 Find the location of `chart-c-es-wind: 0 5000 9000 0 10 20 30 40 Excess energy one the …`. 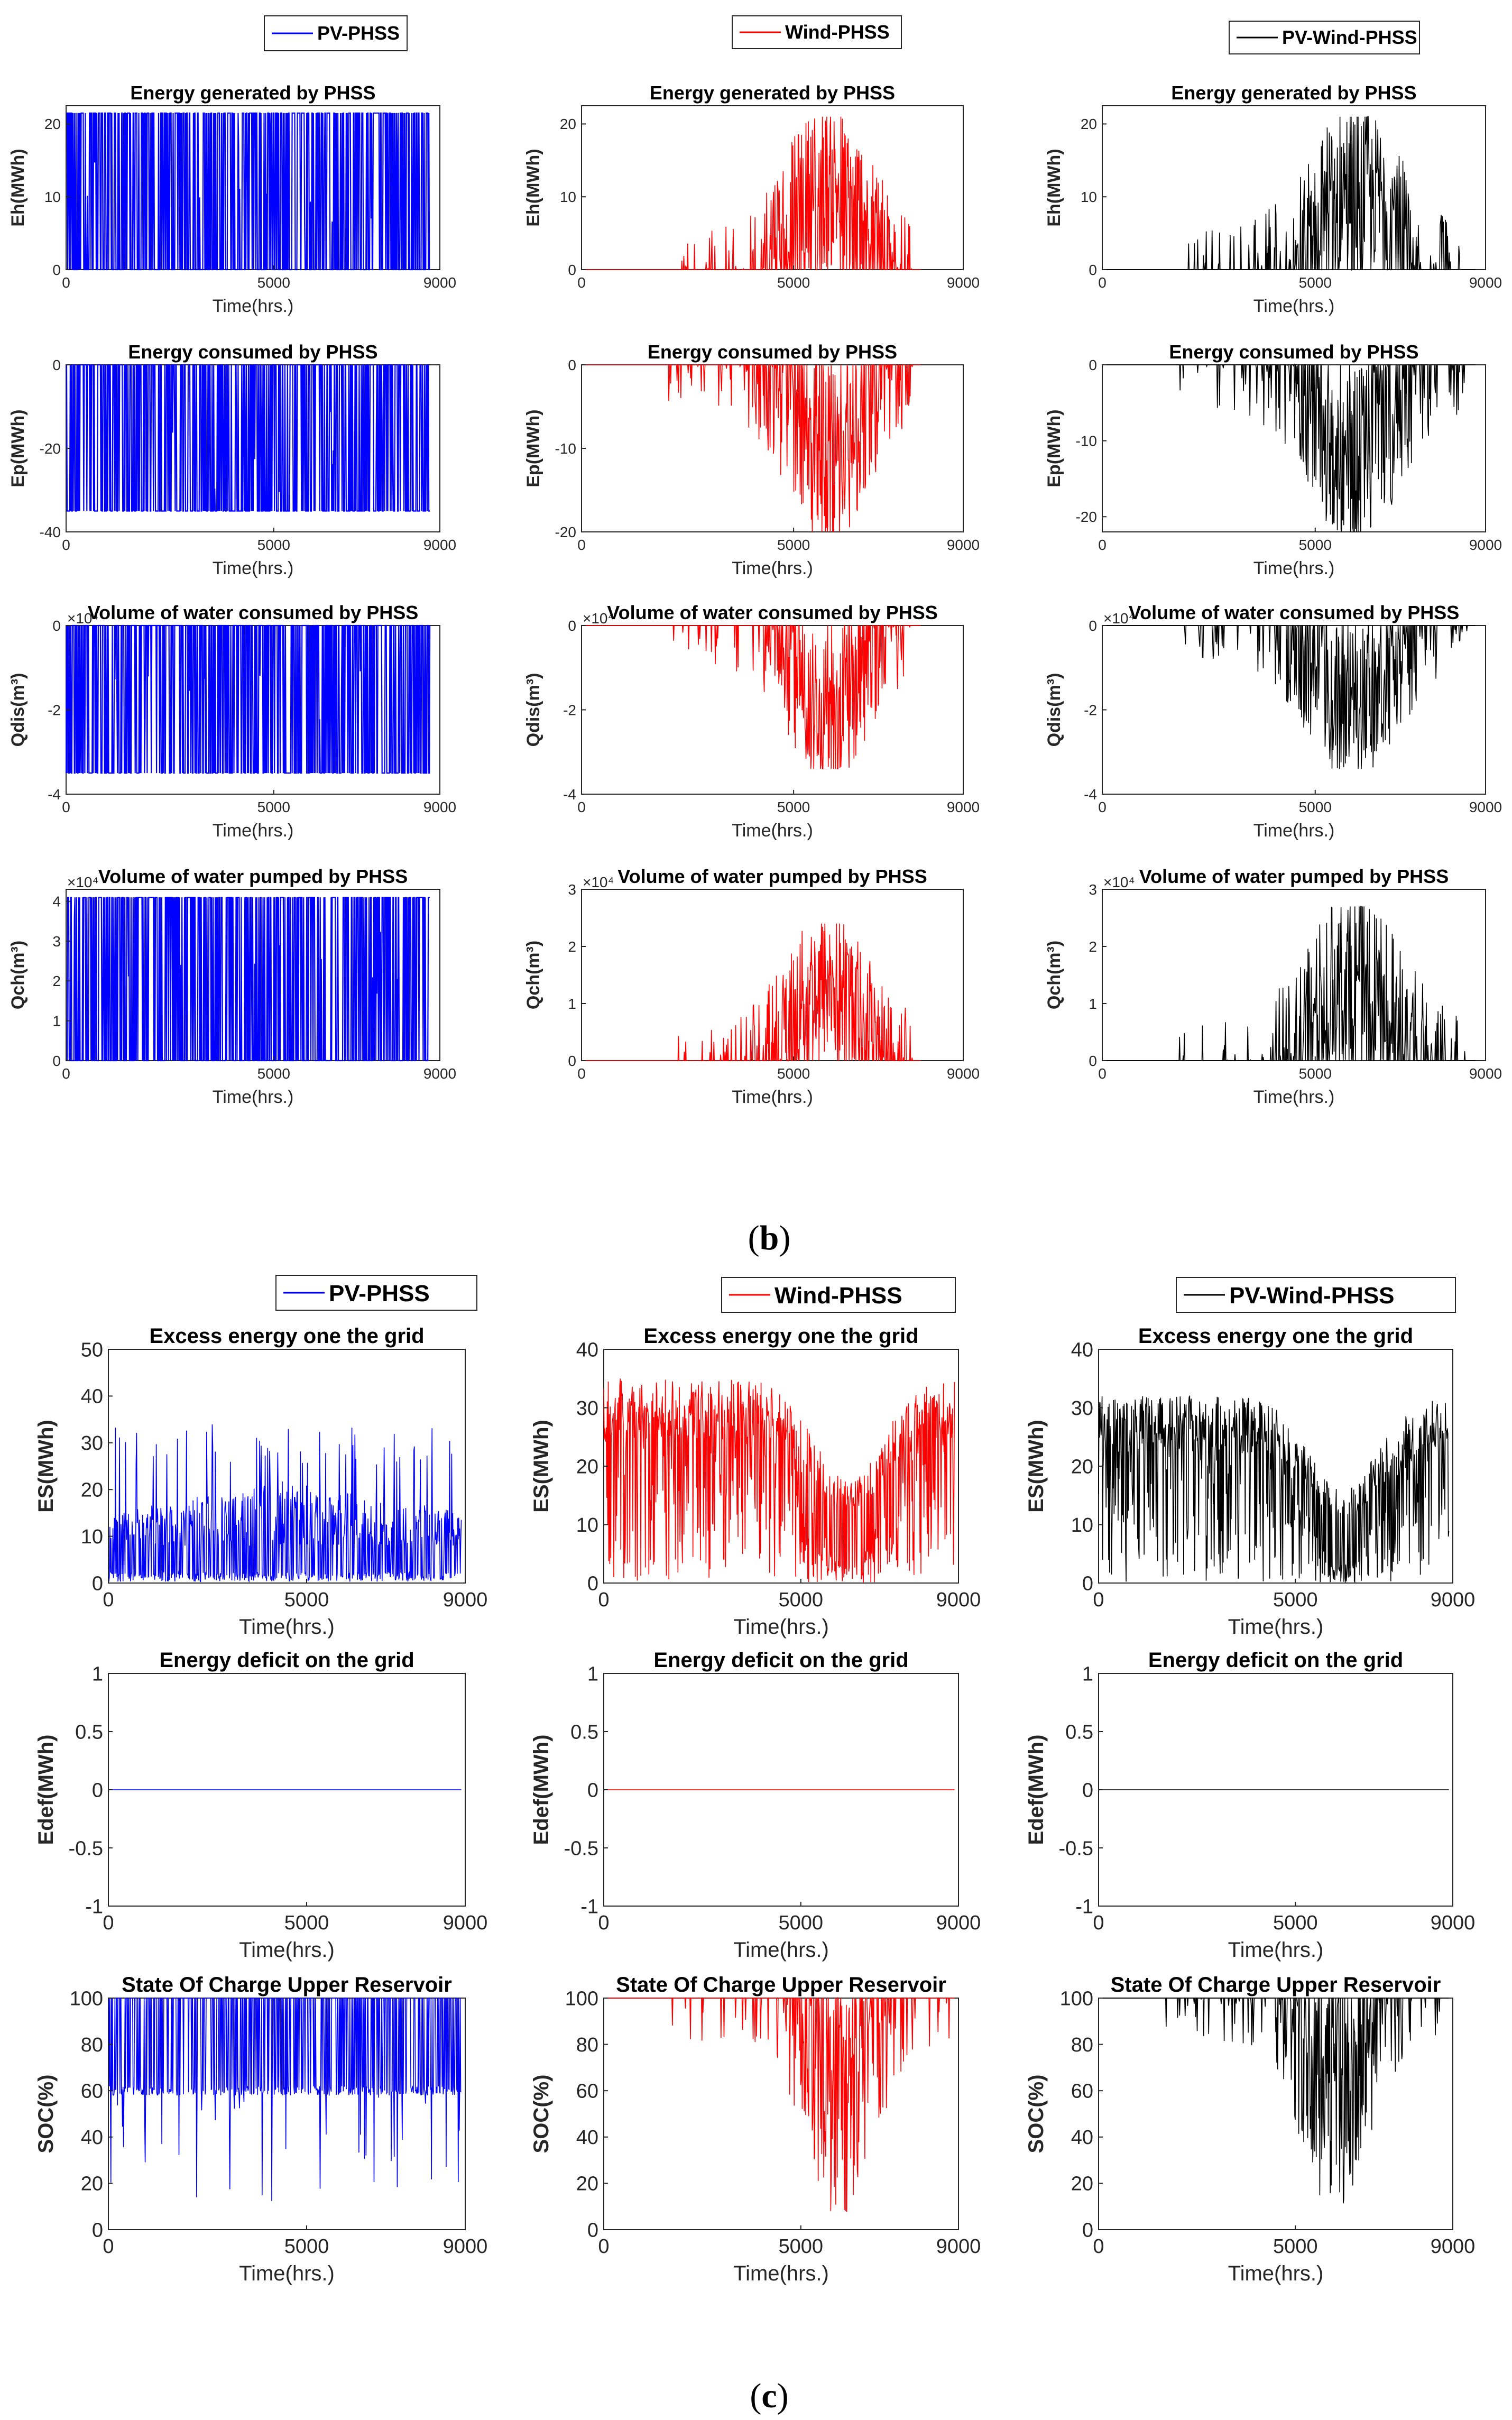

chart-c-es-wind: 0 5000 9000 0 10 20 30 40 Excess energy one the … is located at coordinates (756, 1481).